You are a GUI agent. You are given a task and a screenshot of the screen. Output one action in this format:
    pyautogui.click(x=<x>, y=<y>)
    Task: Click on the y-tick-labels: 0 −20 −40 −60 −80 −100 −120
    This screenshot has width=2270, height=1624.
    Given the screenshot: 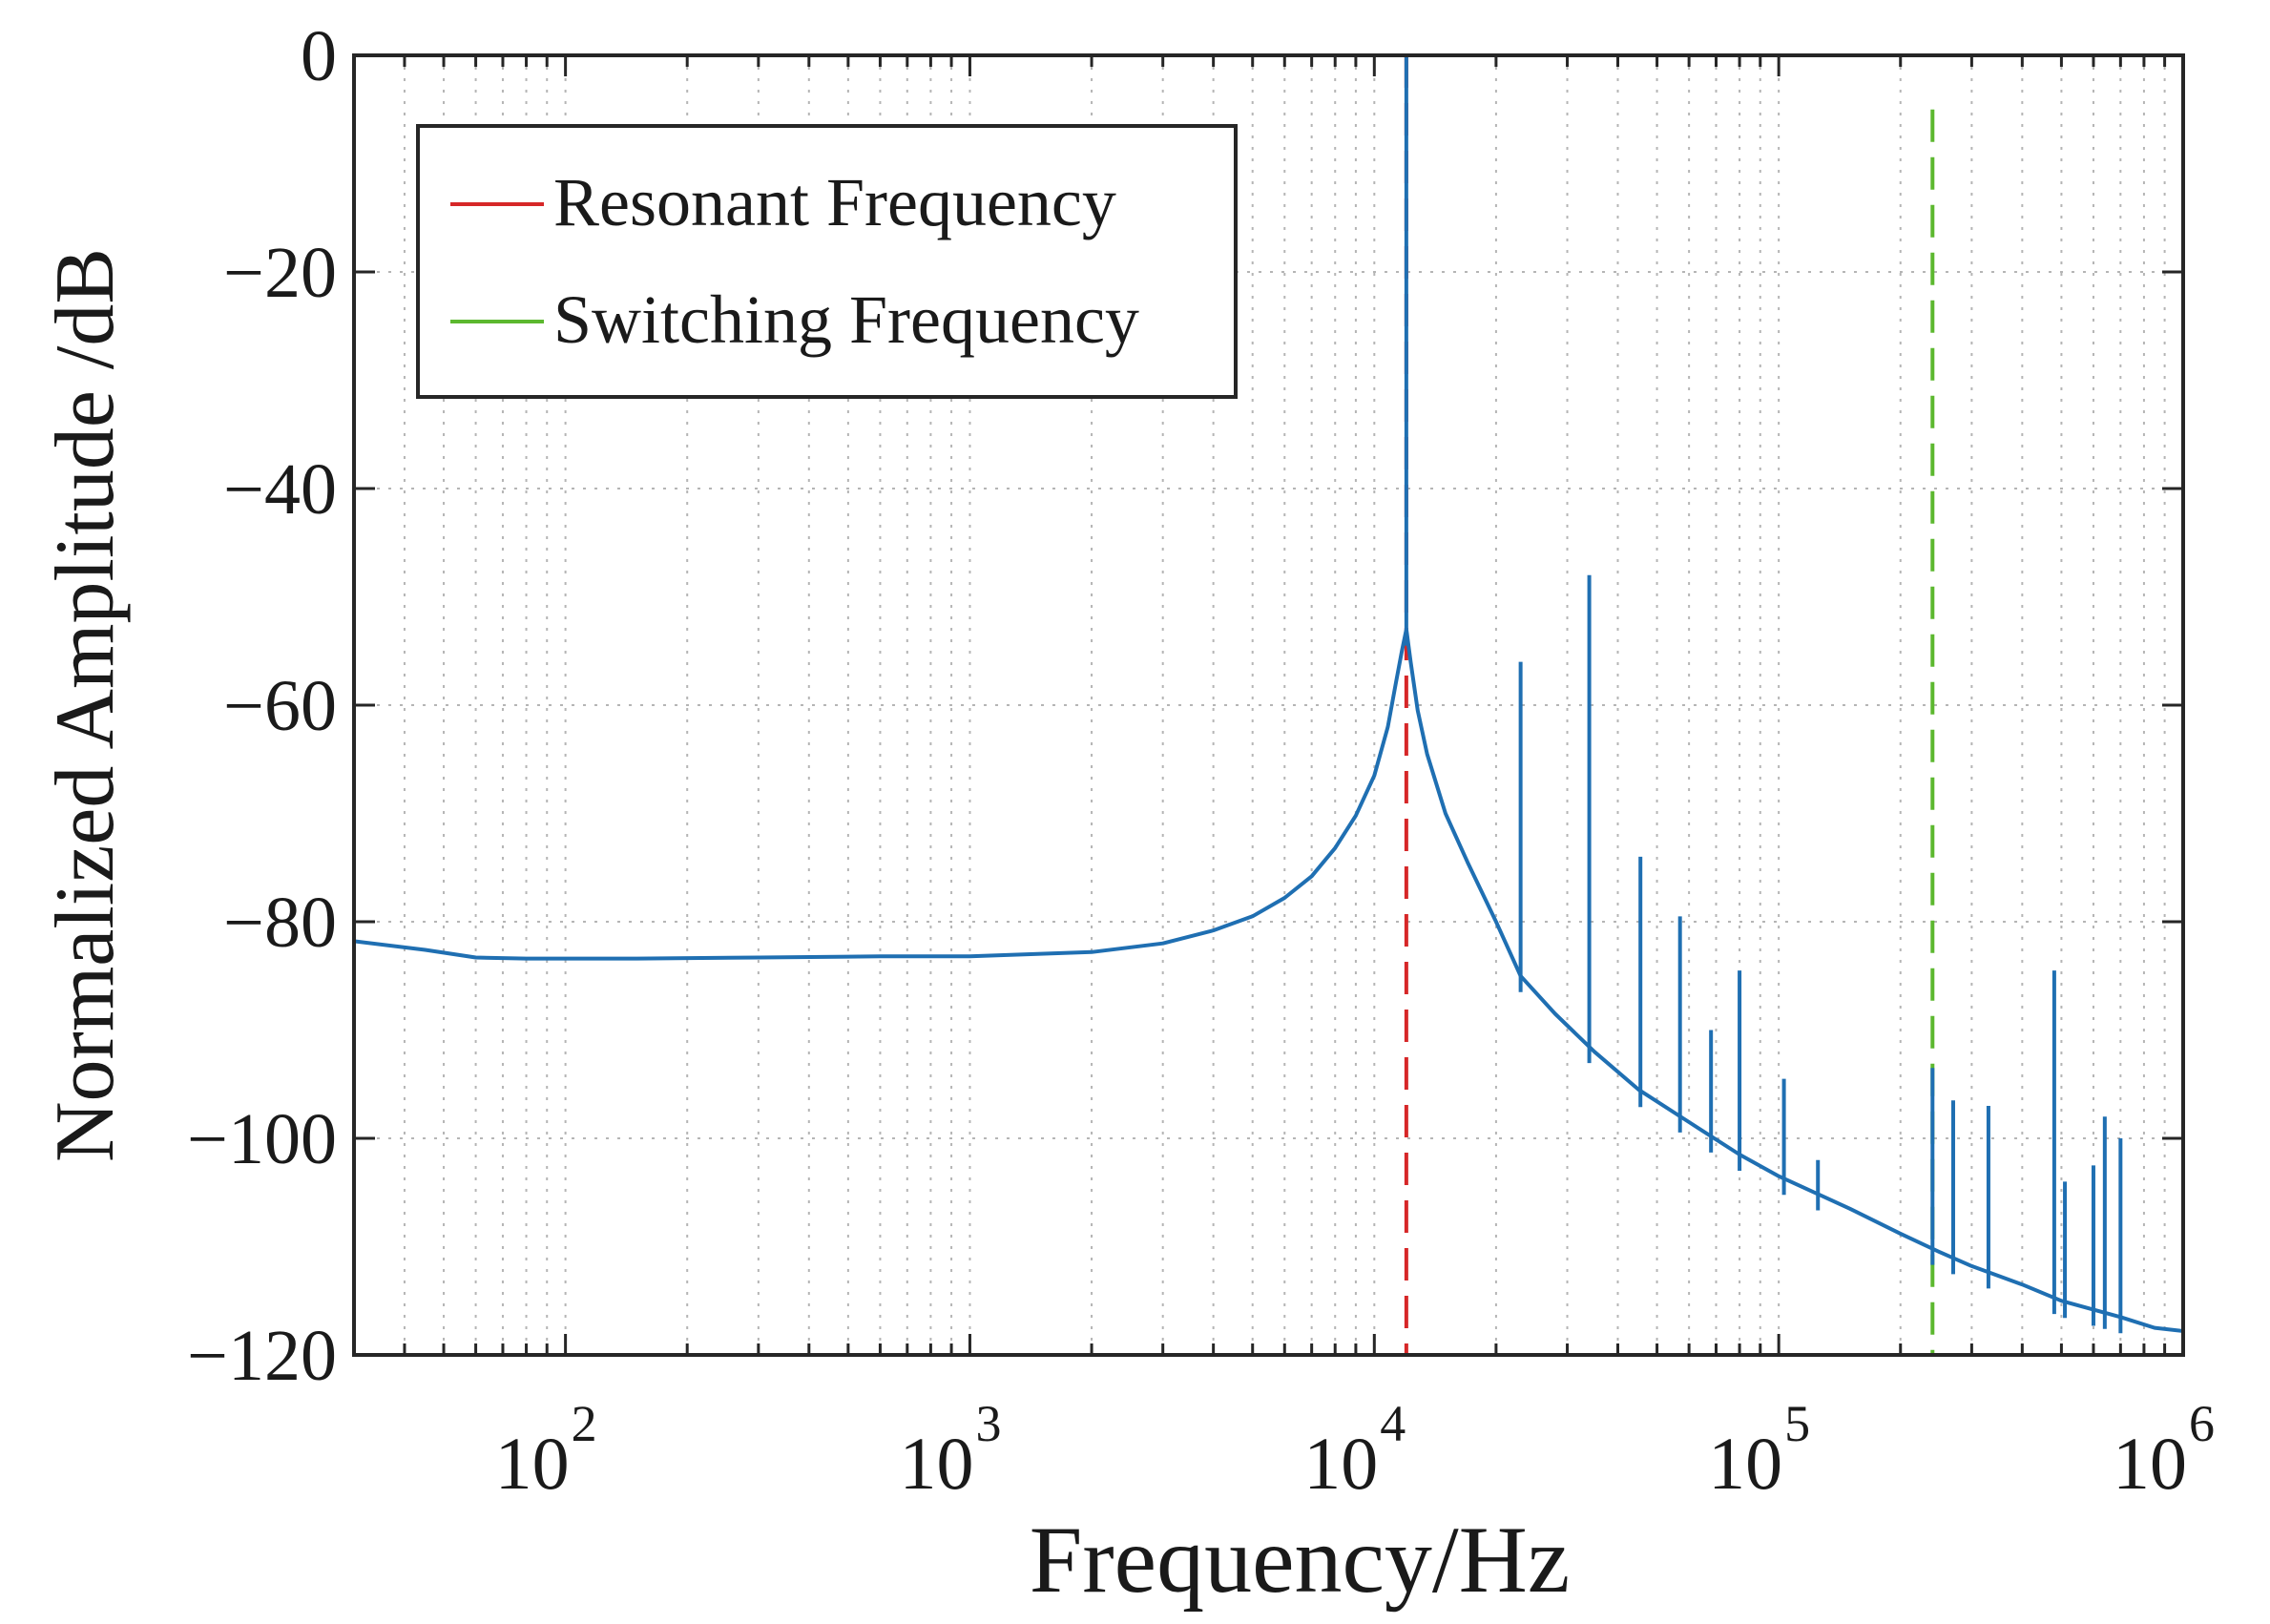 What is the action you would take?
    pyautogui.click(x=262, y=706)
    